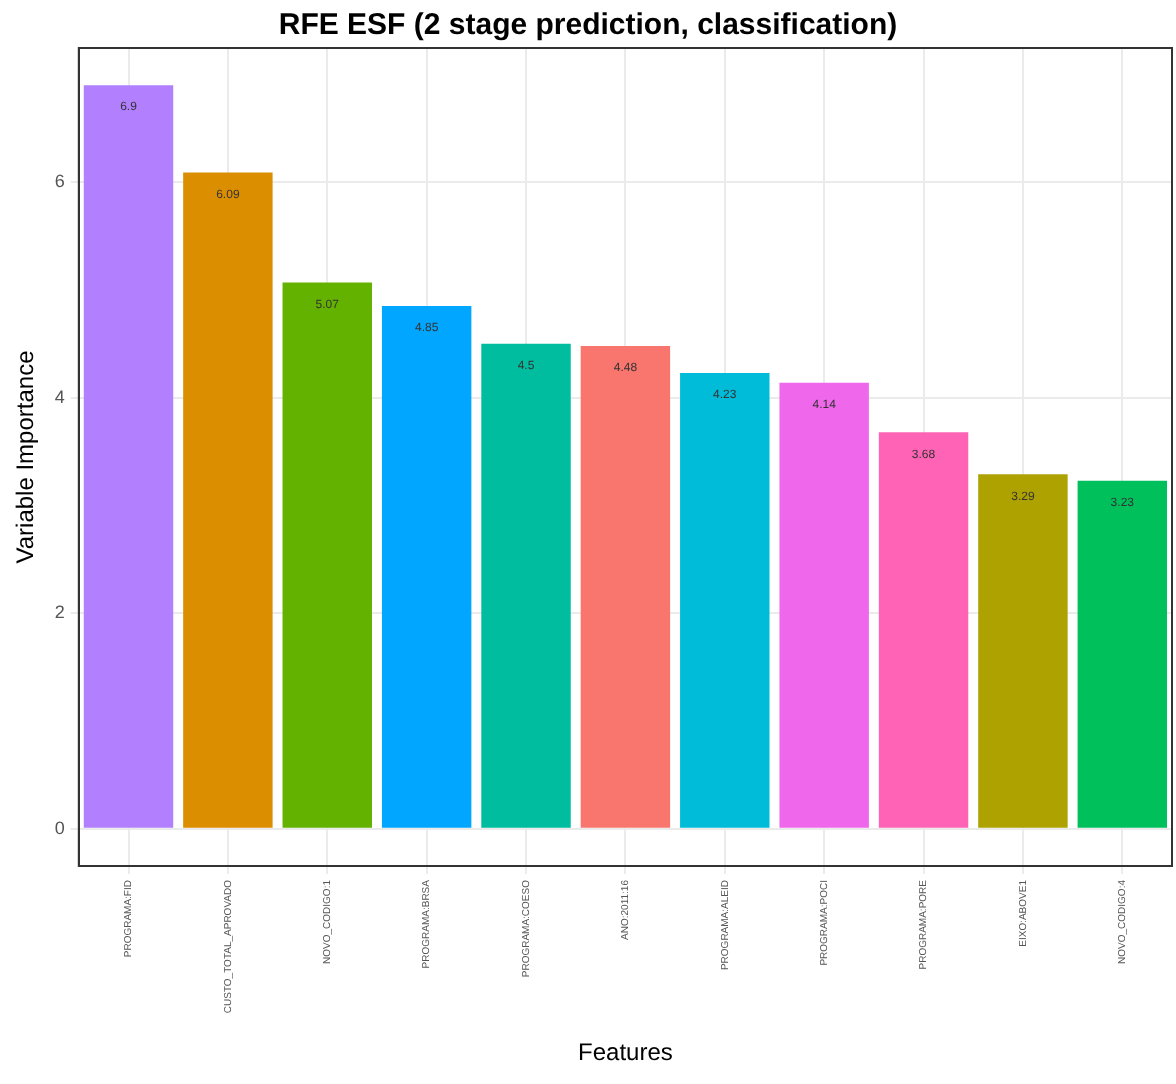  Describe the element at coordinates (59, 612) in the screenshot. I see `y-tick-label: 2` at that location.